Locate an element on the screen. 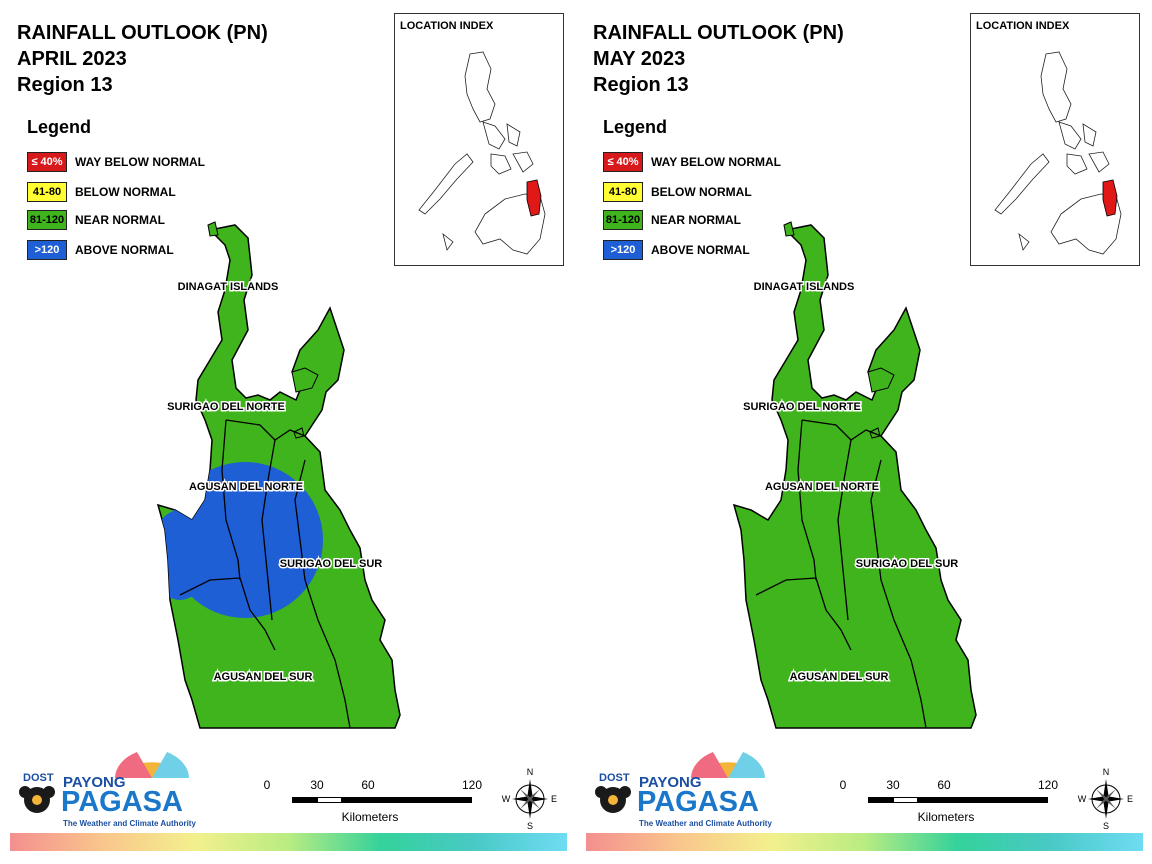 Image resolution: width=1152 pixels, height=864 pixels. label-surigao-sur: SURIGAO DEL SUR is located at coordinates (331, 564).